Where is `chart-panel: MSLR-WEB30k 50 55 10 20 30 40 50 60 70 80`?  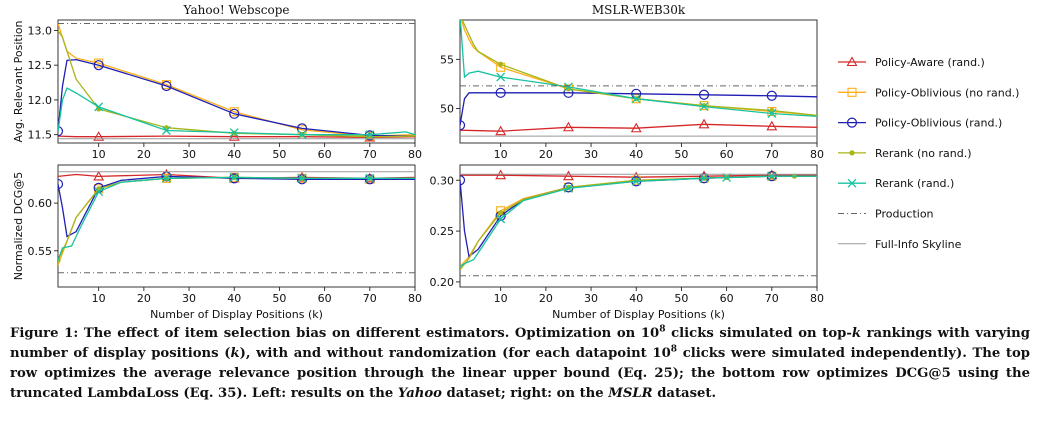
chart-panel: MSLR-WEB30k 50 55 10 20 30 40 50 60 70 80 is located at coordinates (632, 82).